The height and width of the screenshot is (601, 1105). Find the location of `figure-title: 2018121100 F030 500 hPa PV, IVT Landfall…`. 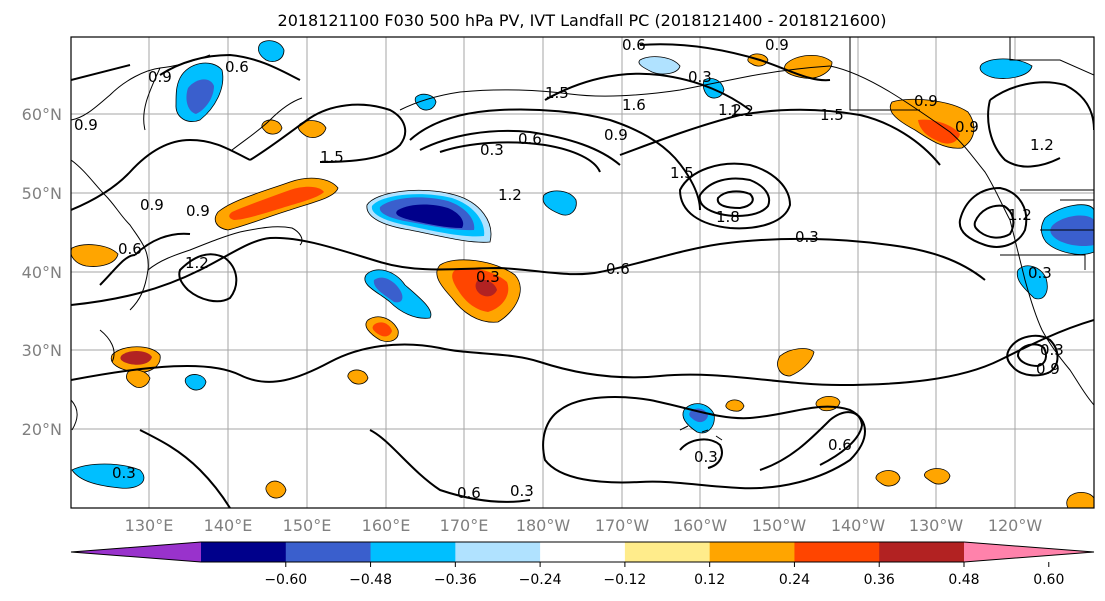

figure-title: 2018121100 F030 500 hPa PV, IVT Landfall… is located at coordinates (582, 20).